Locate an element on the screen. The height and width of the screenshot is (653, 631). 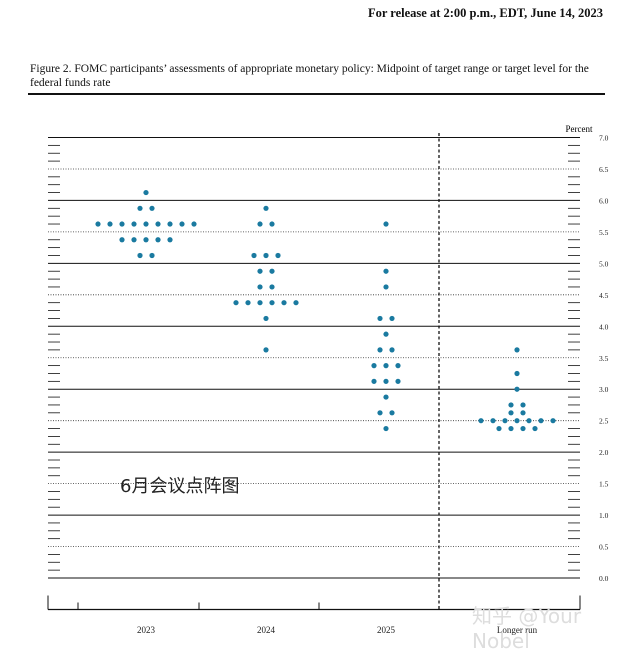
caption-rule is located at coordinates (316, 94).